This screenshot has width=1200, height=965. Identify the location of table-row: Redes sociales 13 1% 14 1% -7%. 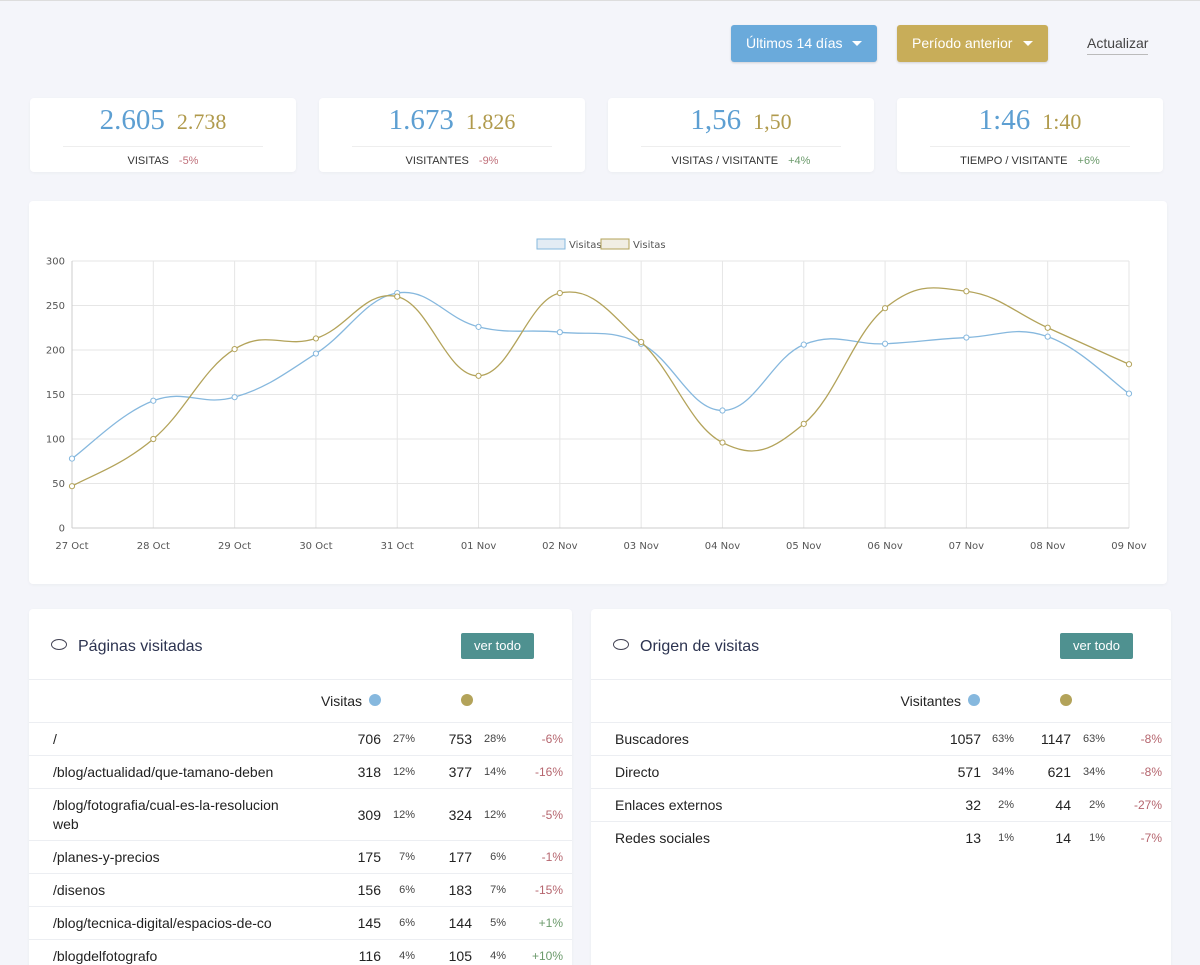
(881, 837).